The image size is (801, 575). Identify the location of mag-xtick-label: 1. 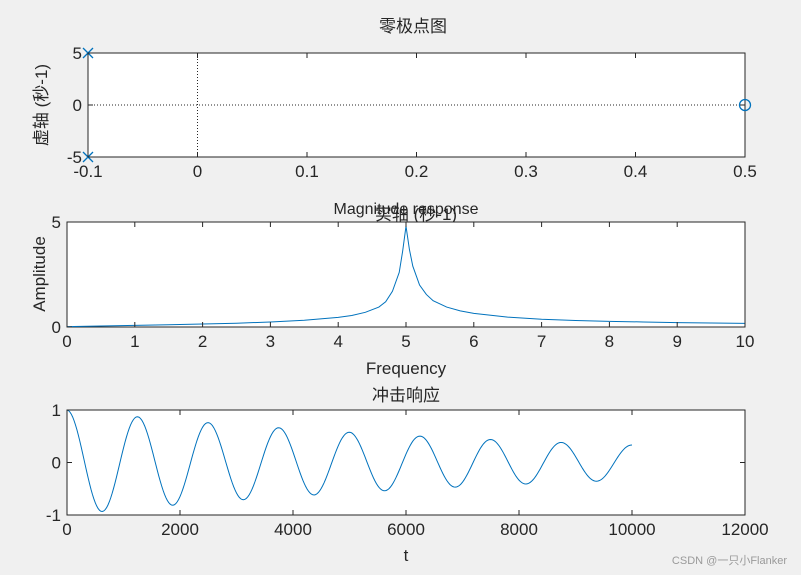
(134, 341).